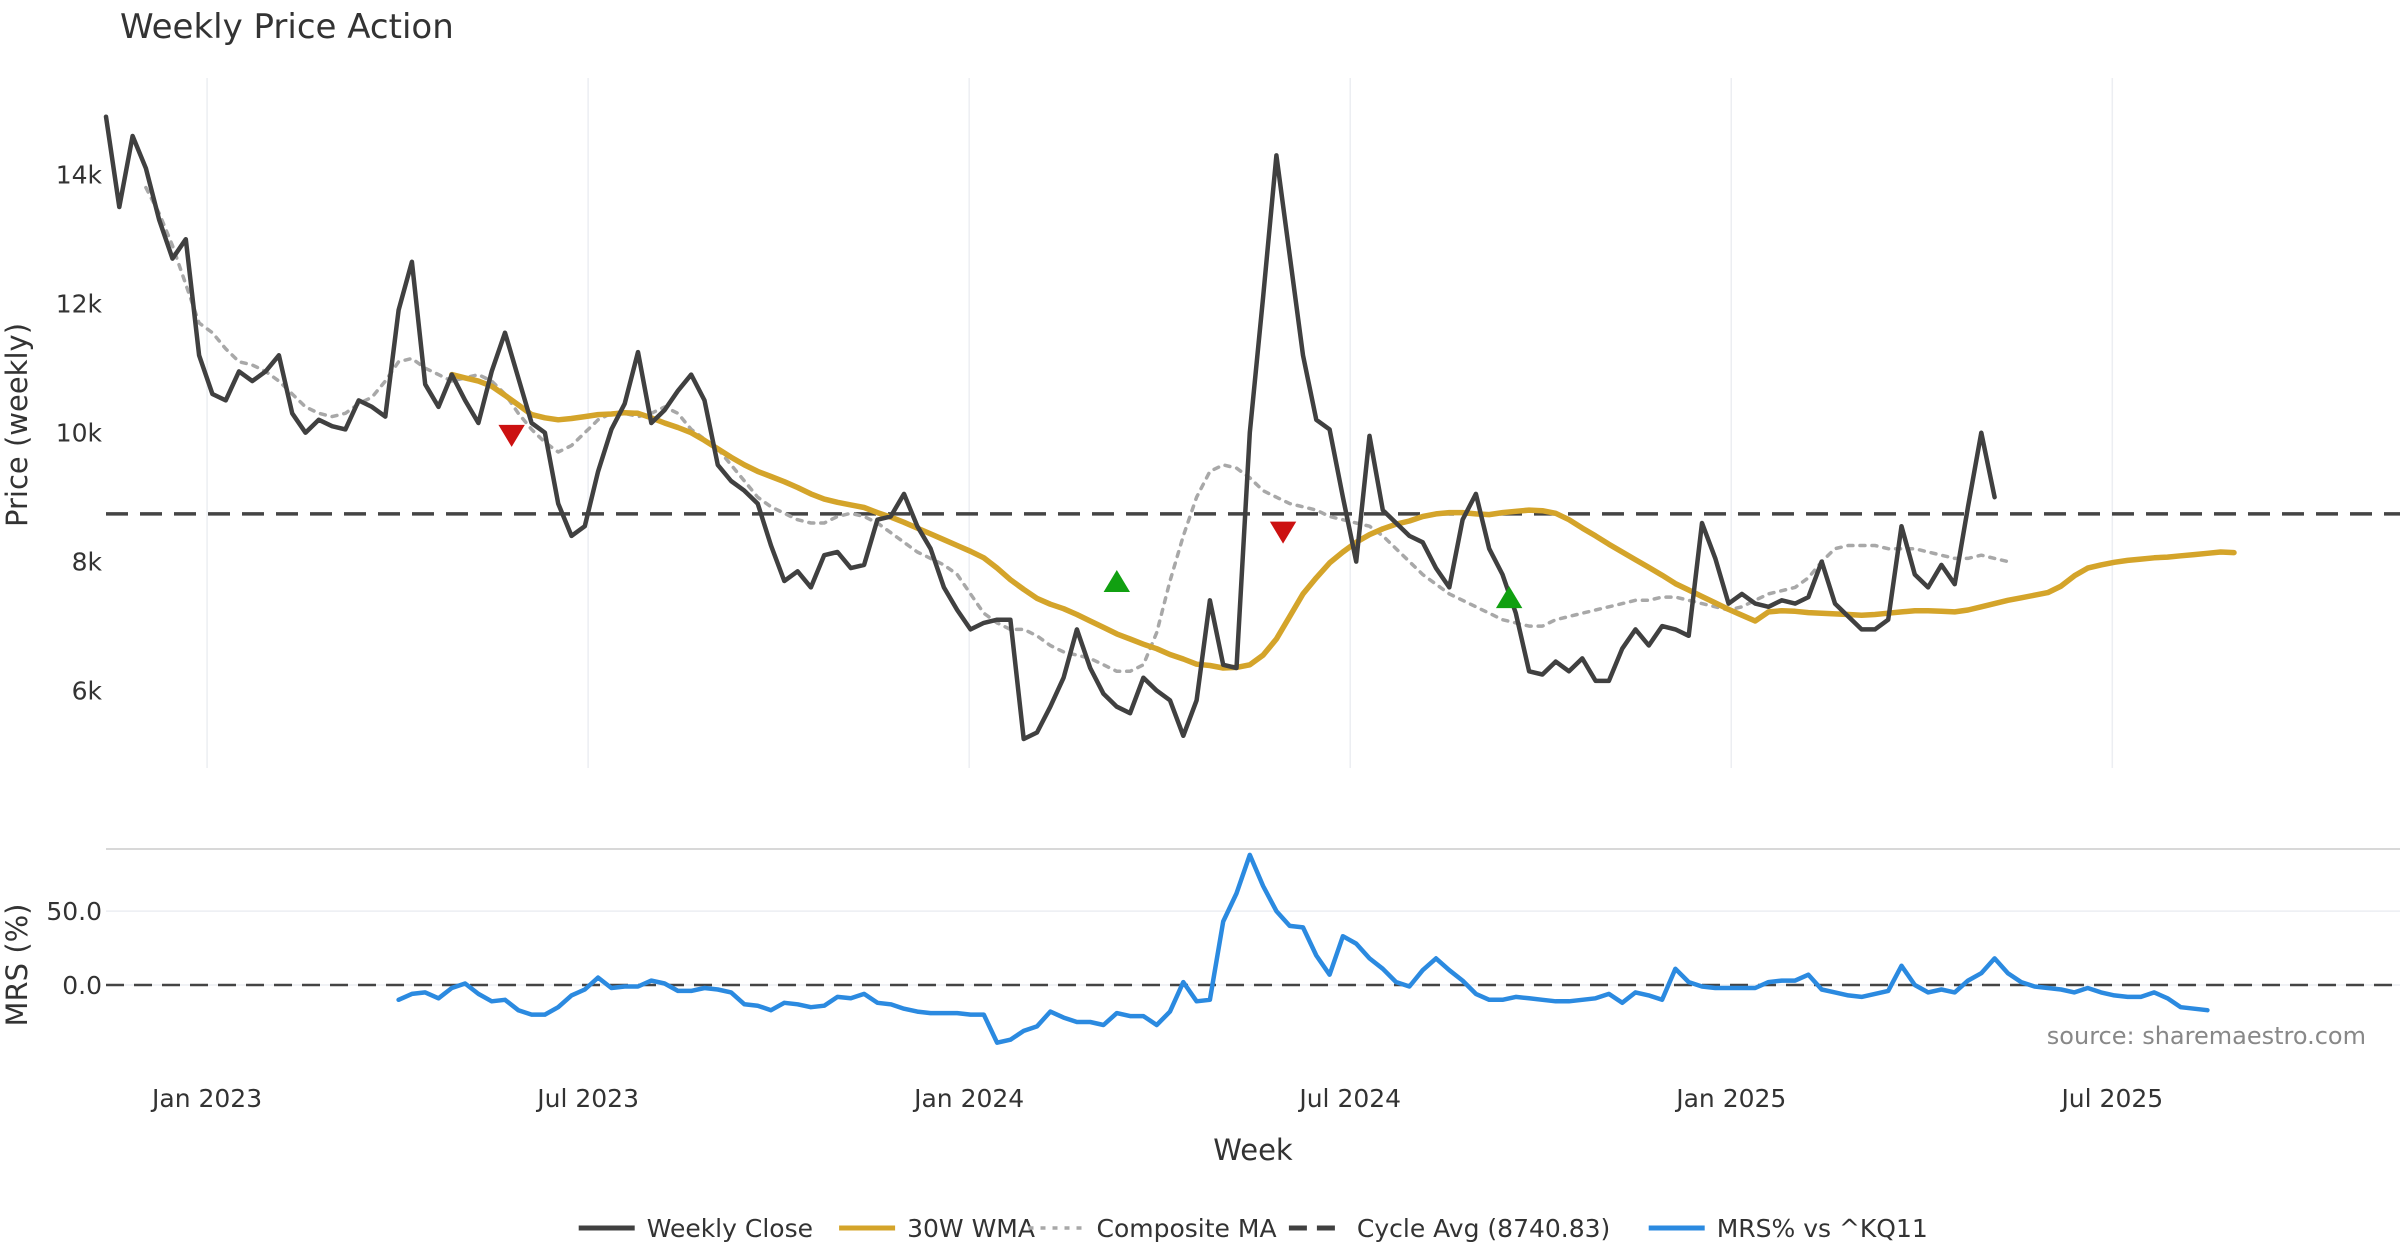 The image size is (2400, 1260). I want to click on series-mrs-vs-kq11, so click(1303, 948).